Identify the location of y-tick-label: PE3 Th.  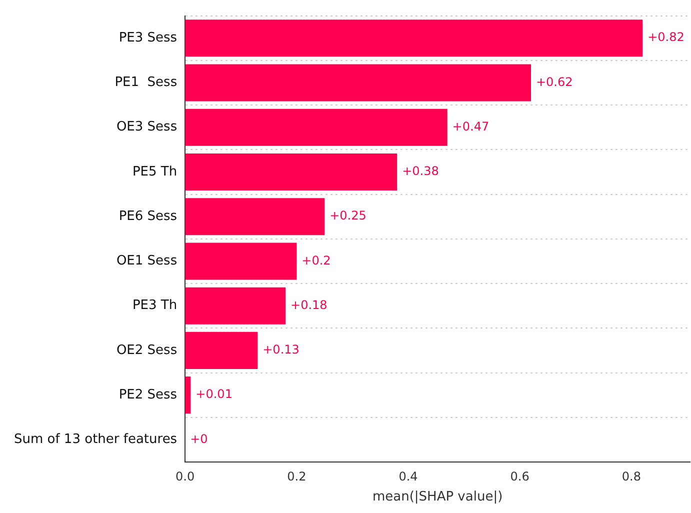
(155, 306).